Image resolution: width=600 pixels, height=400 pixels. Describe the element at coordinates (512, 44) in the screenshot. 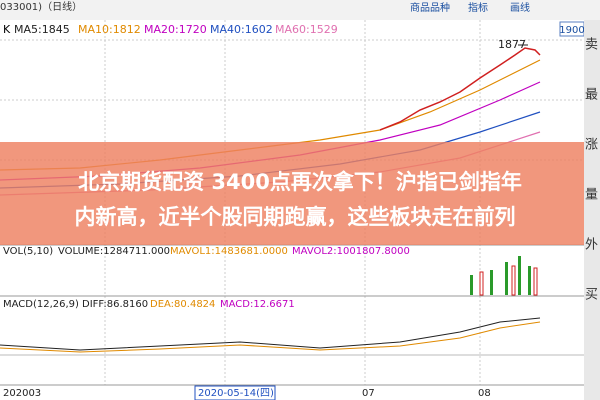

I see `peak-label: 1877` at that location.